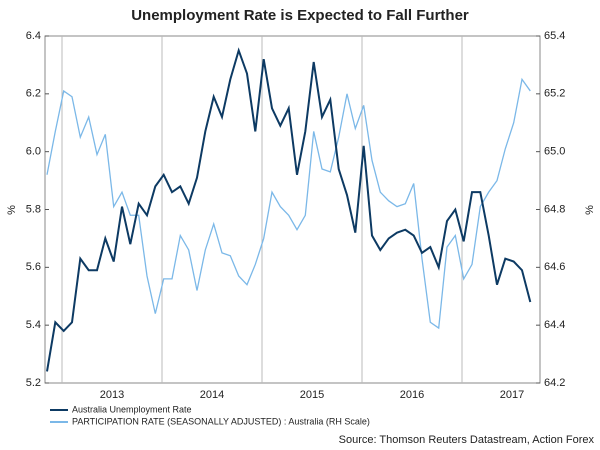 Image resolution: width=600 pixels, height=450 pixels. I want to click on y-tick-label: 5.6, so click(33, 267).